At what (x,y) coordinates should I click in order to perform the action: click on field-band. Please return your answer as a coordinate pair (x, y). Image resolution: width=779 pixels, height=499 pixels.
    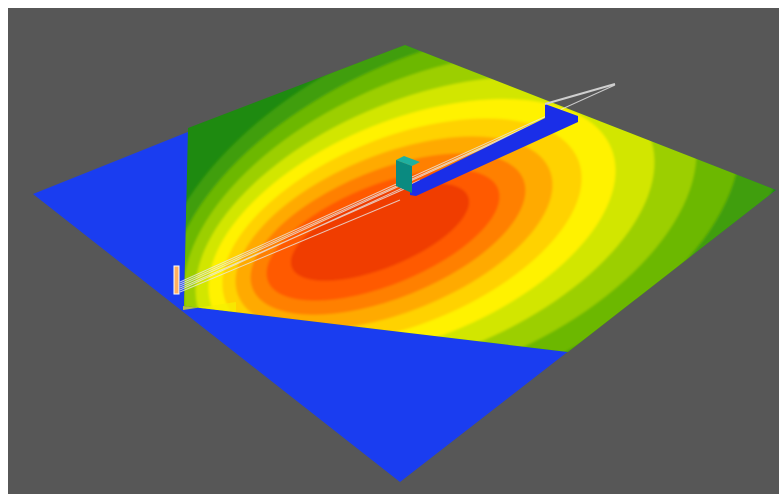
    Looking at the image, I should click on (380, 232).